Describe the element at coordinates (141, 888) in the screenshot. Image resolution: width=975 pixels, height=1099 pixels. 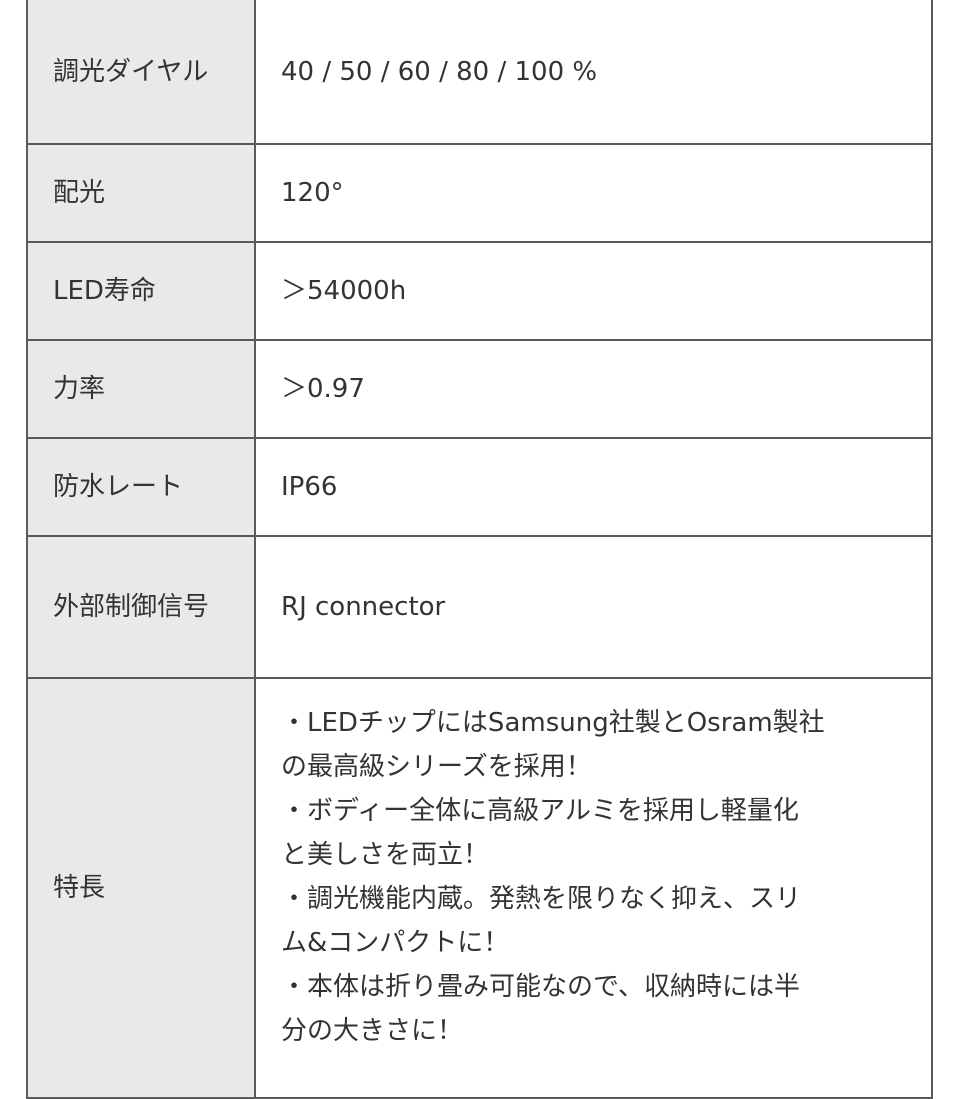
I see `row-label: 特長` at that location.